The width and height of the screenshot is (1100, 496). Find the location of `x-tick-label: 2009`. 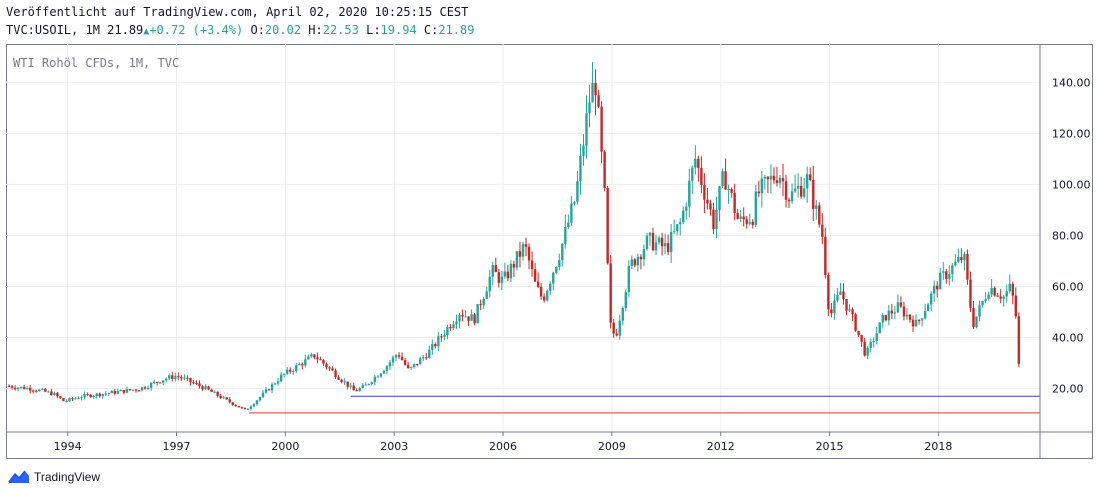

x-tick-label: 2009 is located at coordinates (612, 446).